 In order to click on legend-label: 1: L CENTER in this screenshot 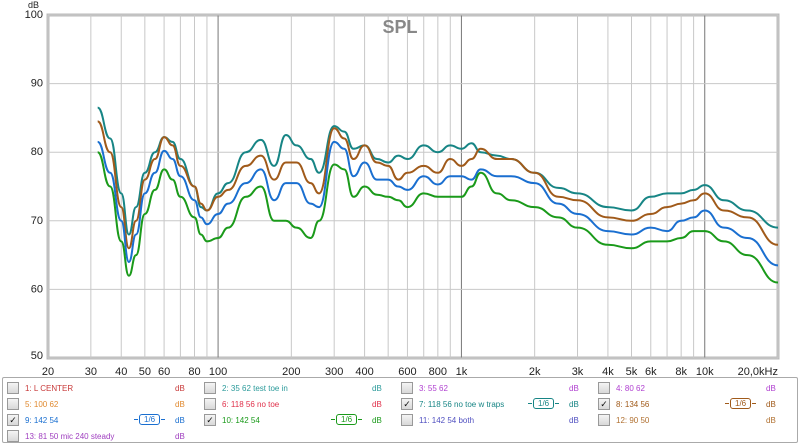, I will do `click(49, 388)`.